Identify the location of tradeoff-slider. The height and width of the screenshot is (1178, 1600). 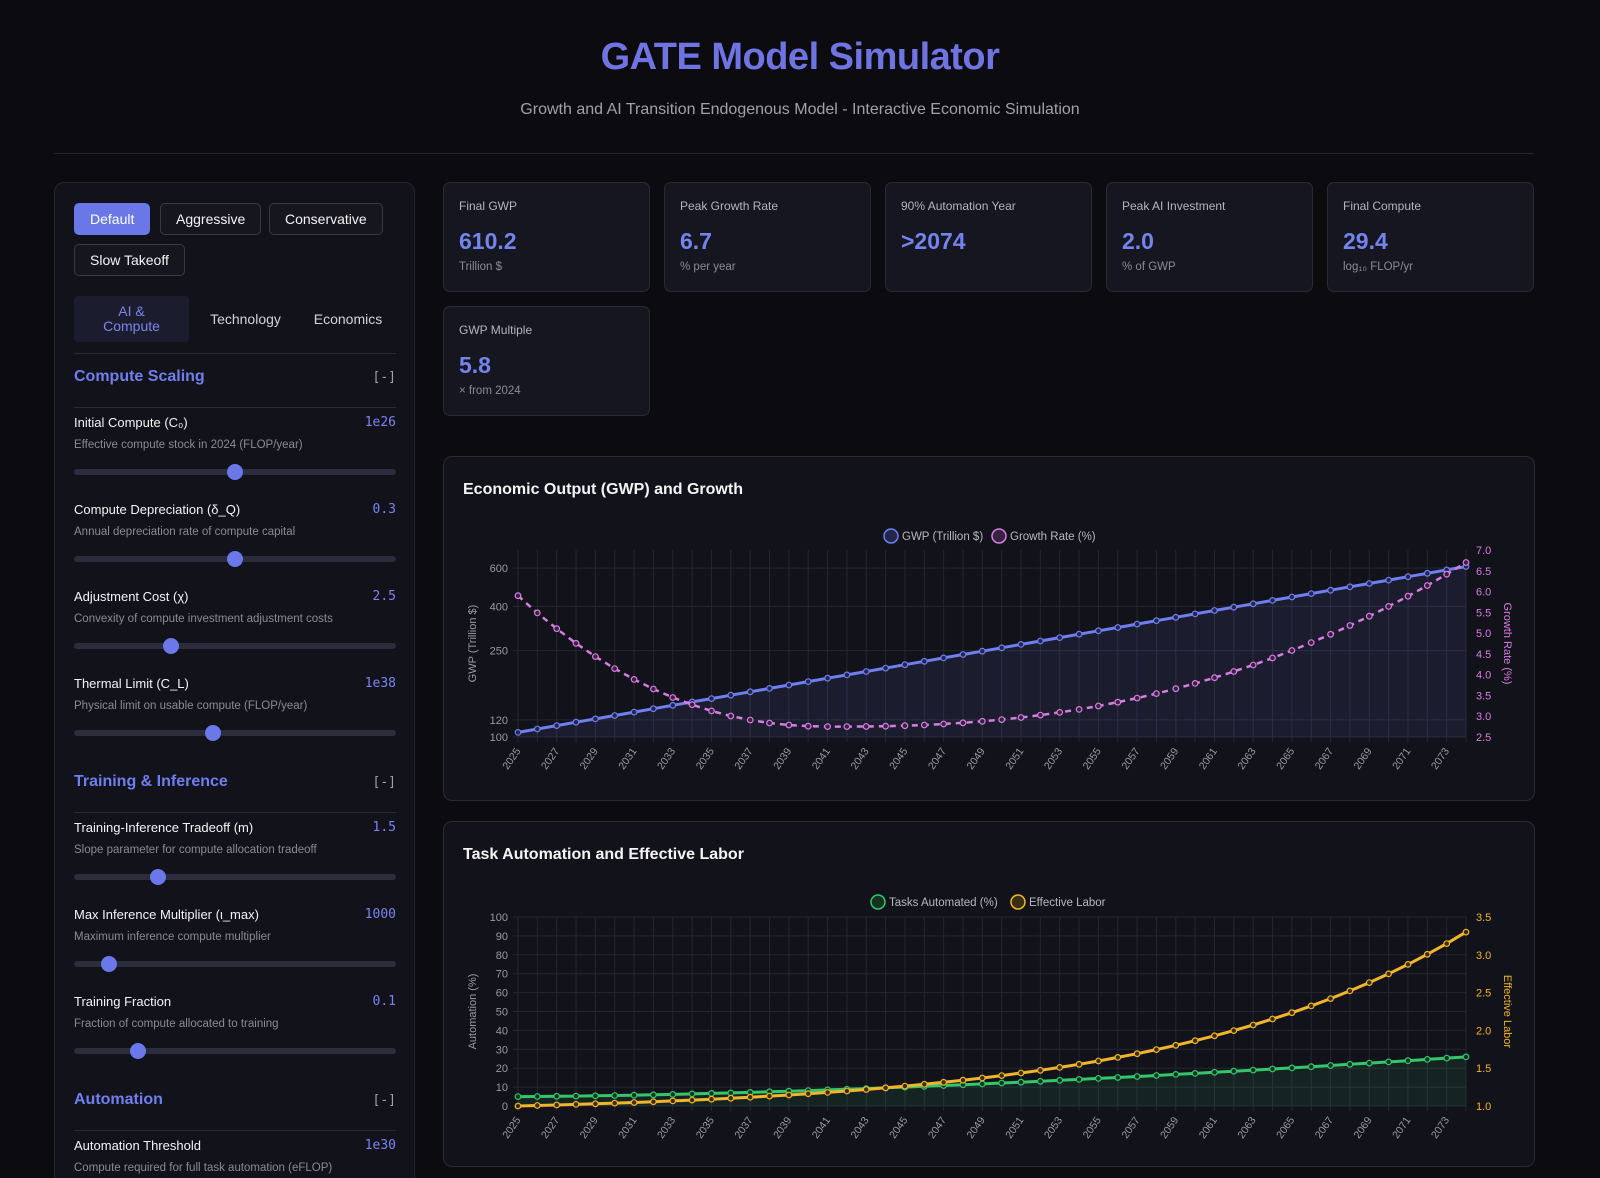
(235, 877).